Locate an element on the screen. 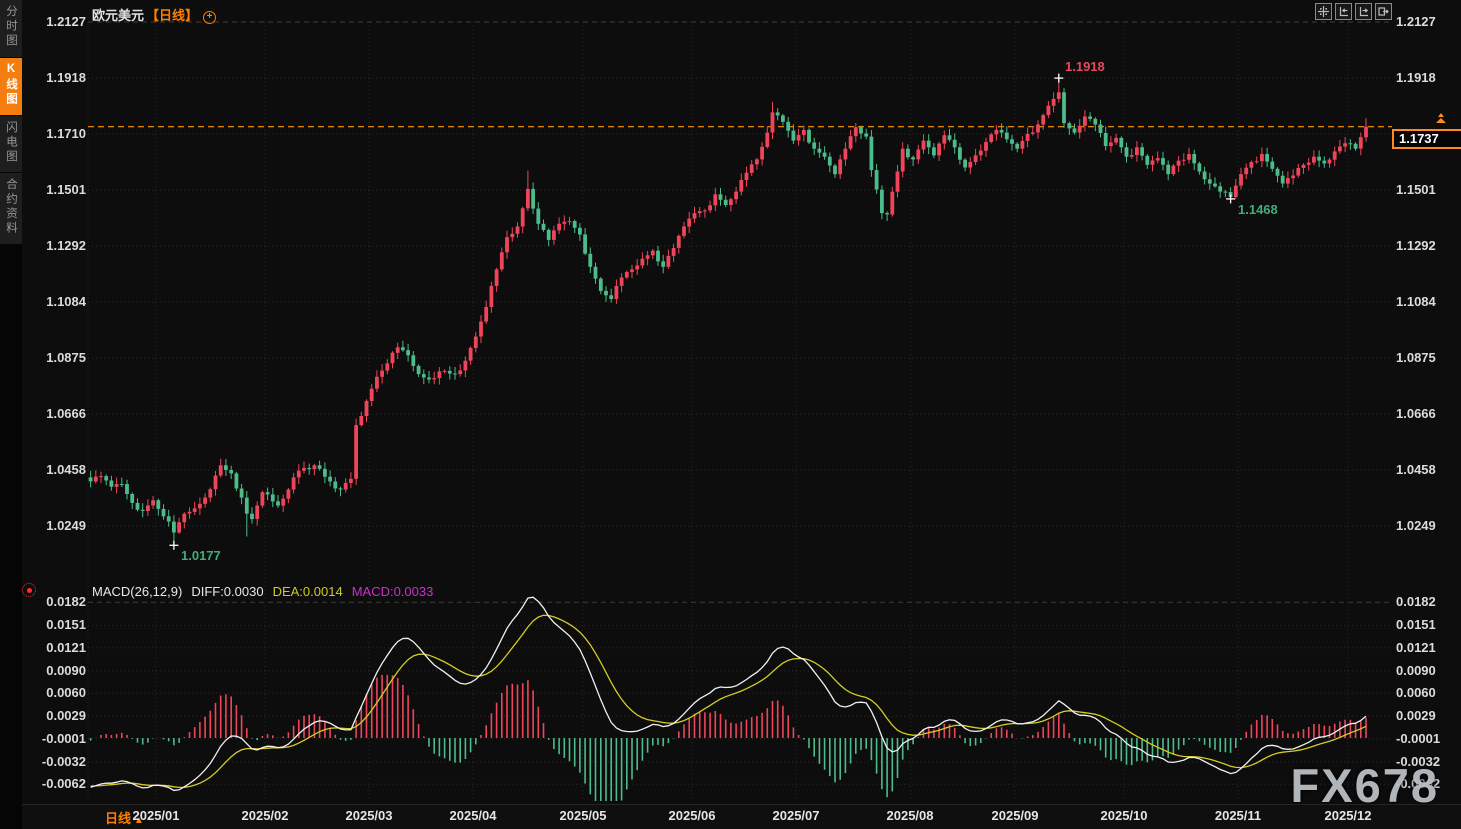  restore-view-icon is located at coordinates (1383, 11).